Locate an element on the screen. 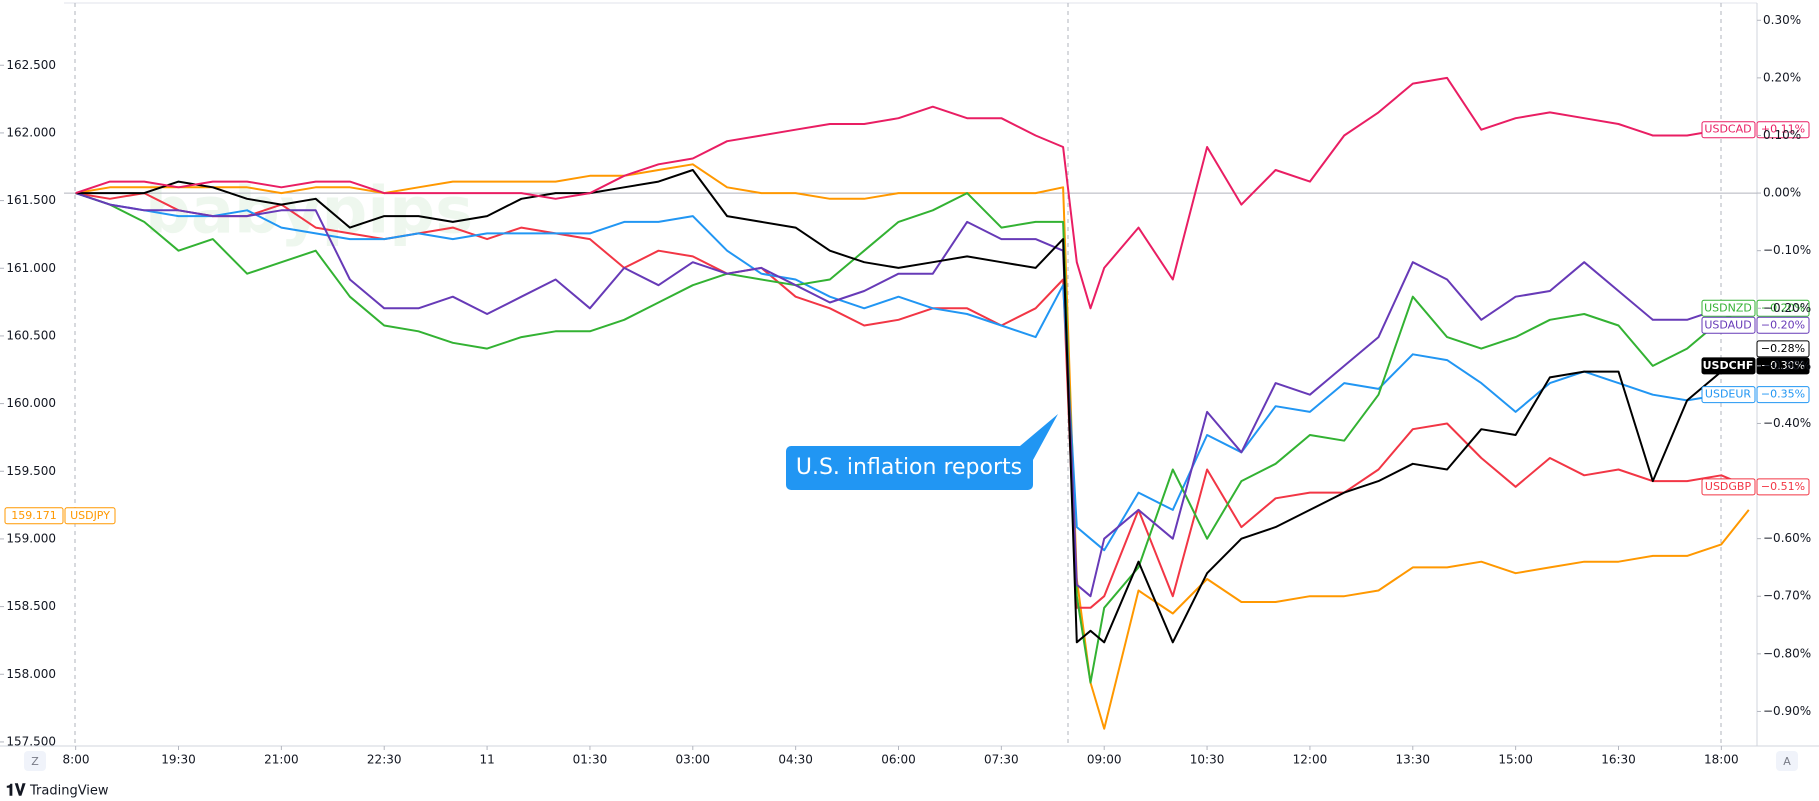  price-tag-box is located at coordinates (1783, 349).